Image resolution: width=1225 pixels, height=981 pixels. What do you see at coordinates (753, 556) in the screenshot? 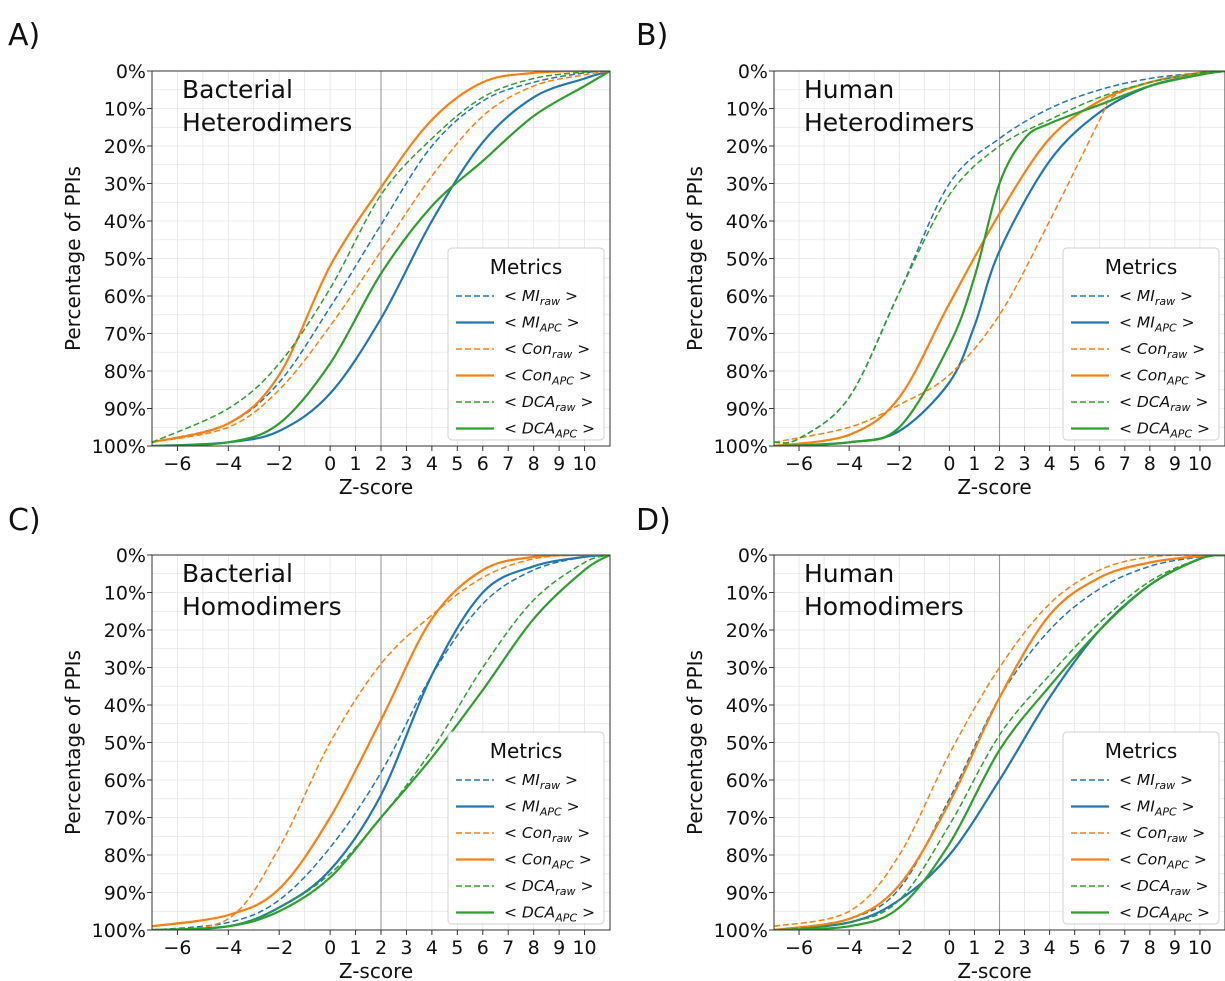
I see `y-tick-label: 0%` at bounding box center [753, 556].